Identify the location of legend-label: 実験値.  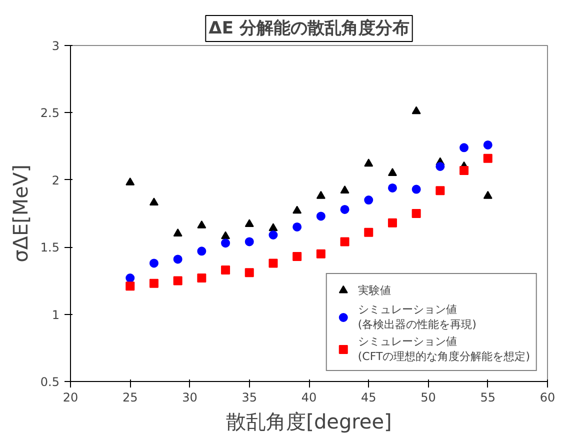
(374, 290).